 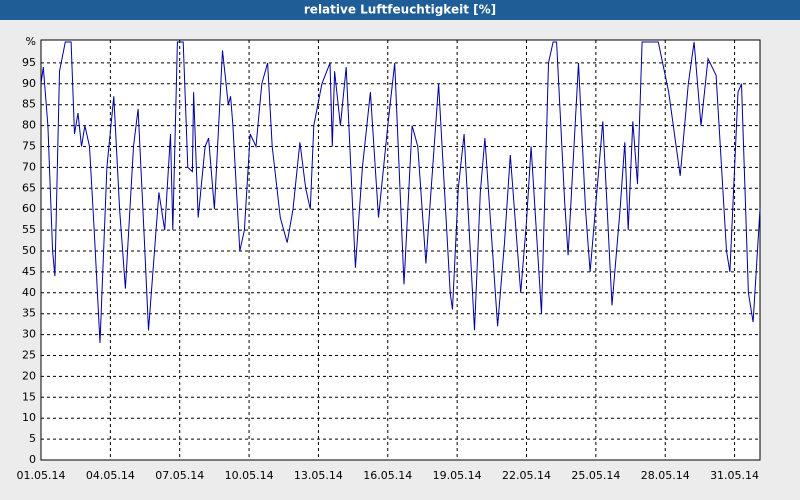 I want to click on y-tick-label: 70, so click(x=29, y=166).